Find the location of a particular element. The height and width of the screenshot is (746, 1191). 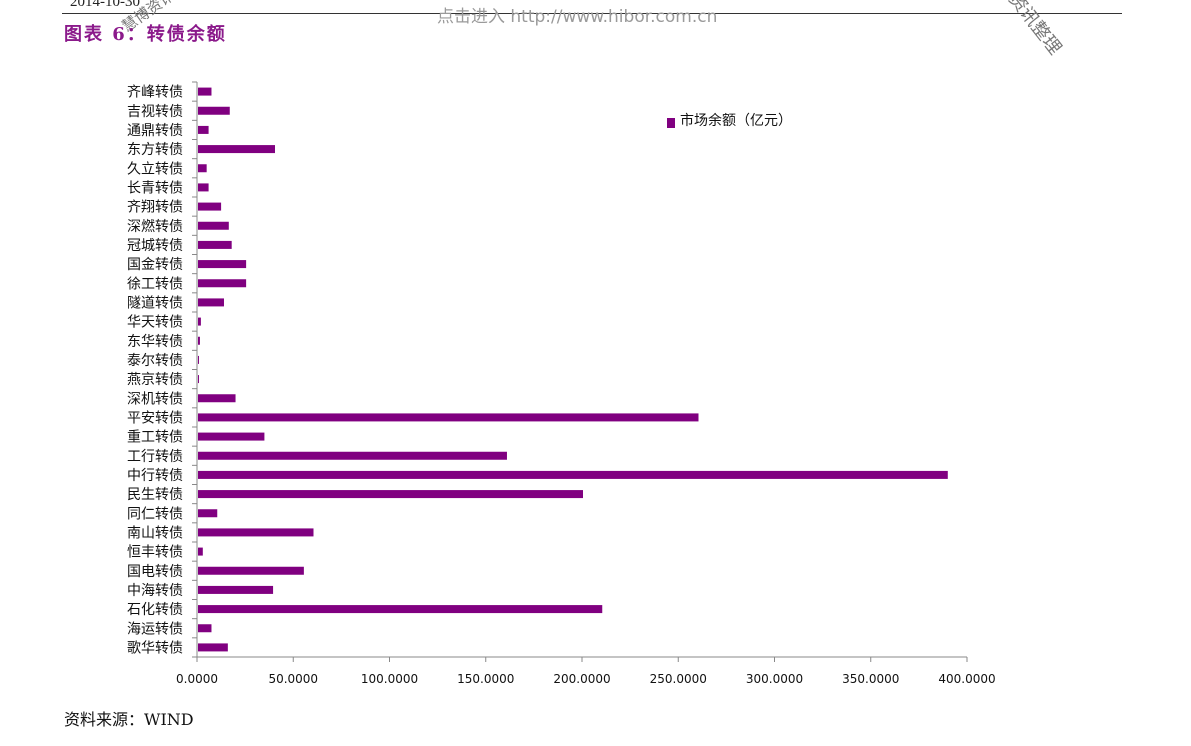

watermark-link: 点击进入 http://www.hibor.com.cn is located at coordinates (577, 17).